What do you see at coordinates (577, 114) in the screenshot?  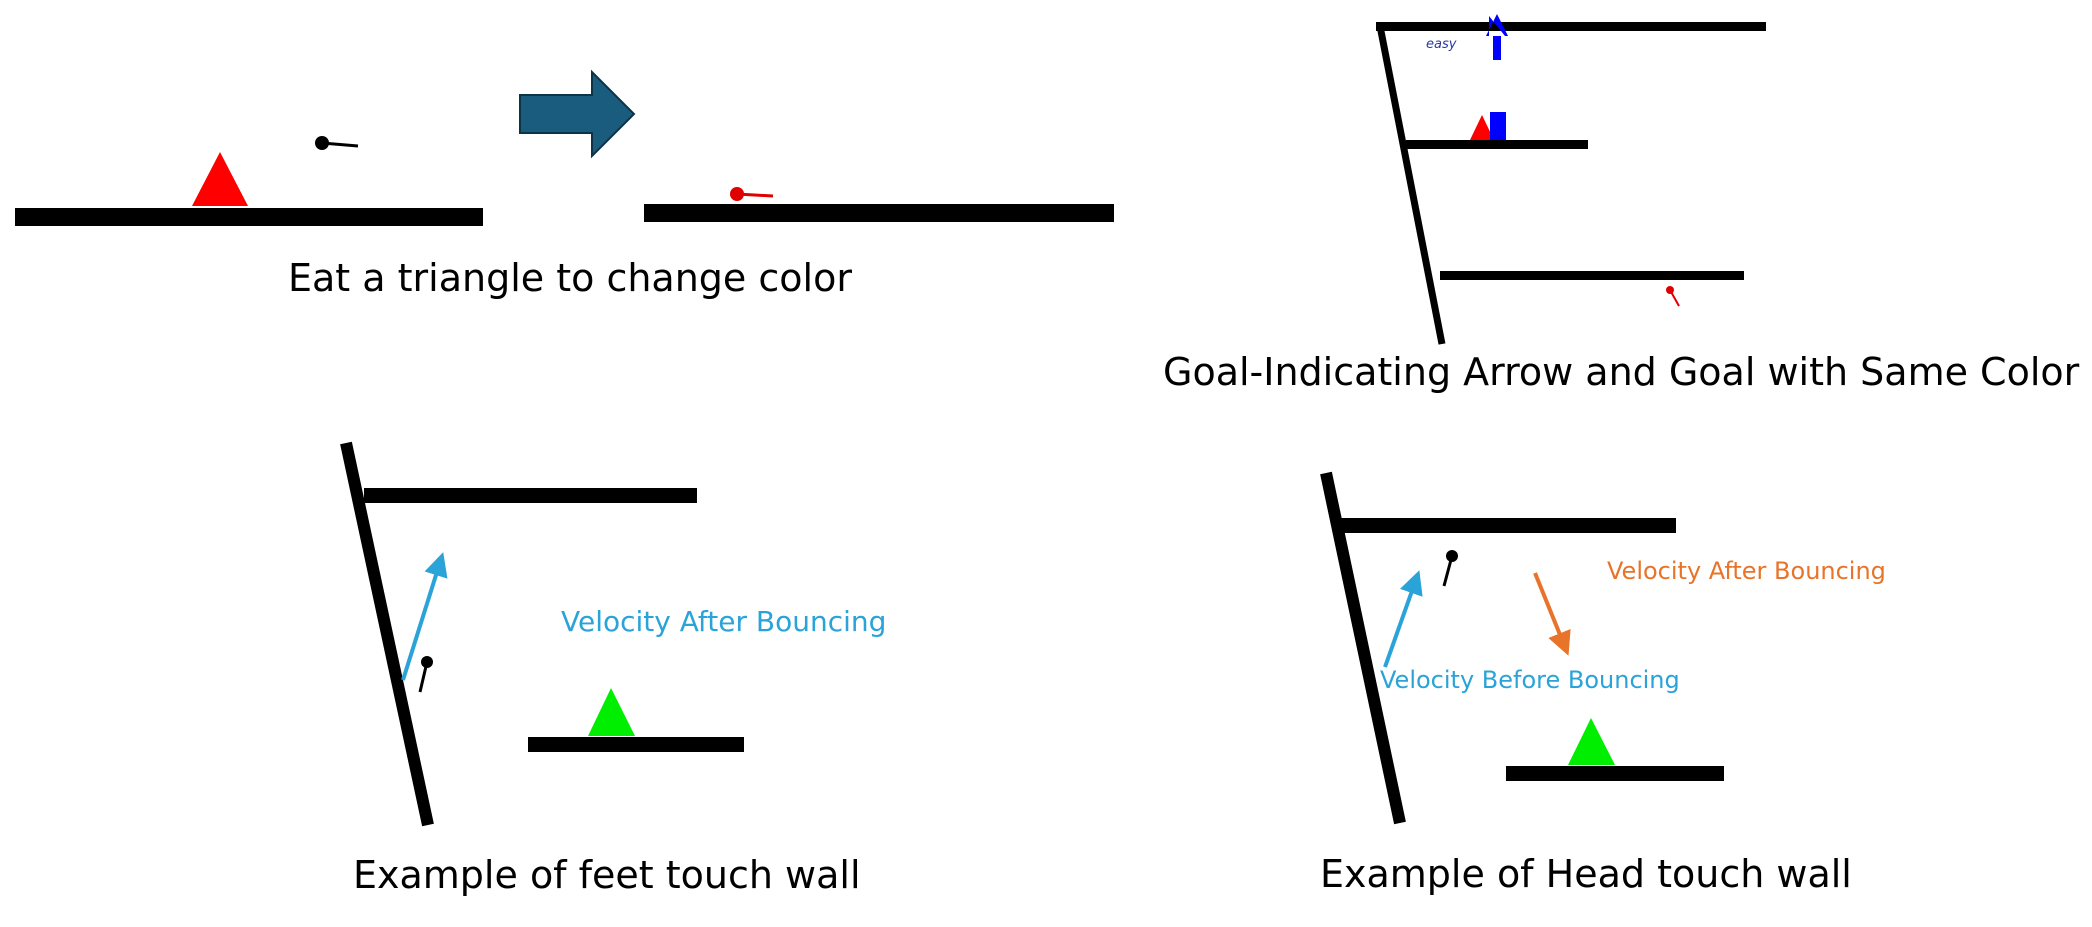 I see `transition-arrow-icon` at bounding box center [577, 114].